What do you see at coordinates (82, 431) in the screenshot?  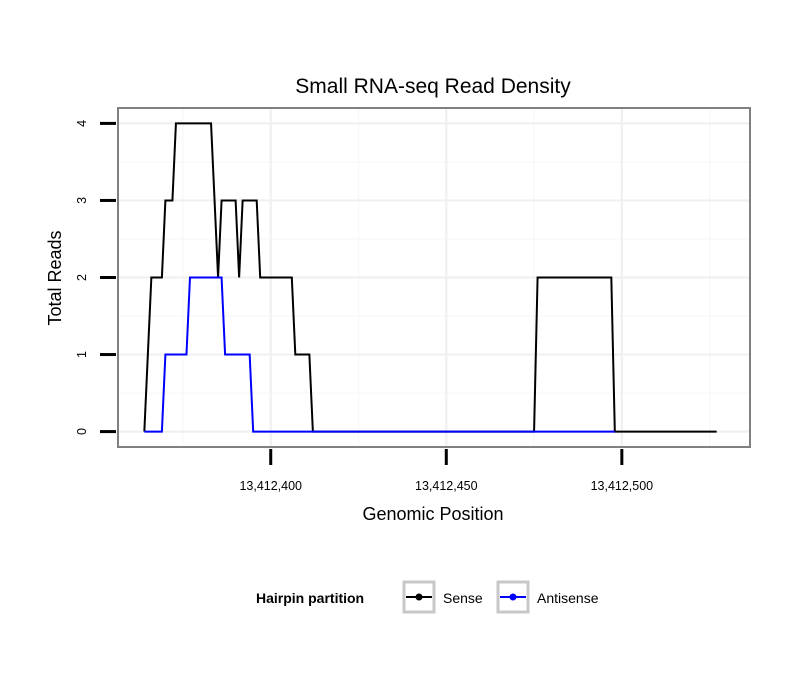 I see `y-tick-label: 0` at bounding box center [82, 431].